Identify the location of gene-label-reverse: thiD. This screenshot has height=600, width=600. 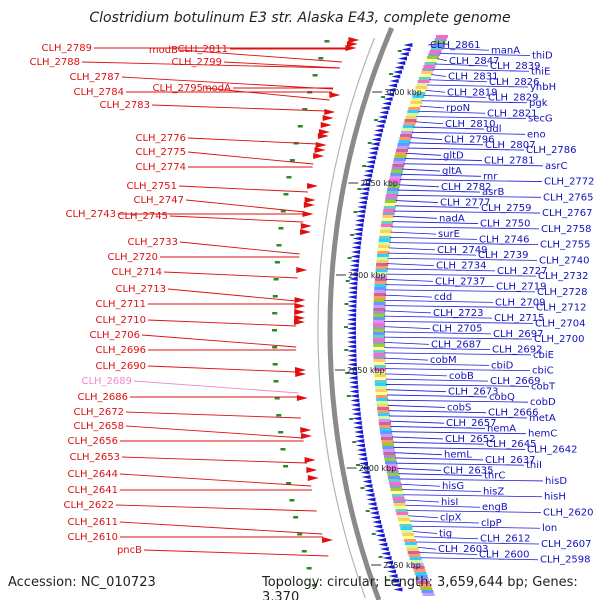
(542, 56).